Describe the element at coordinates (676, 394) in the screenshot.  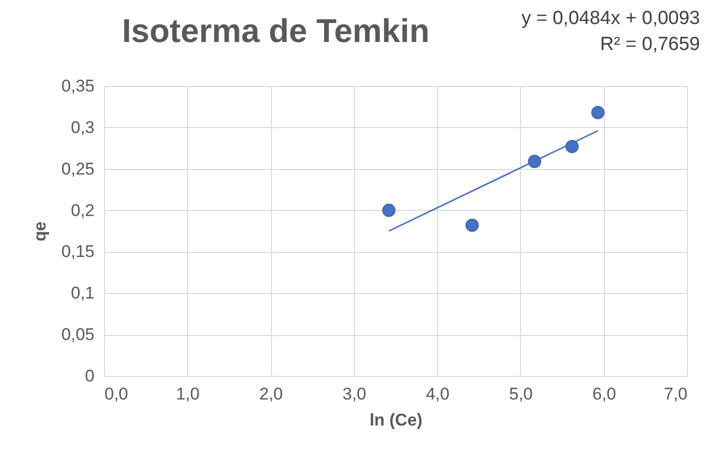
I see `x-tick-label: 7,0` at that location.